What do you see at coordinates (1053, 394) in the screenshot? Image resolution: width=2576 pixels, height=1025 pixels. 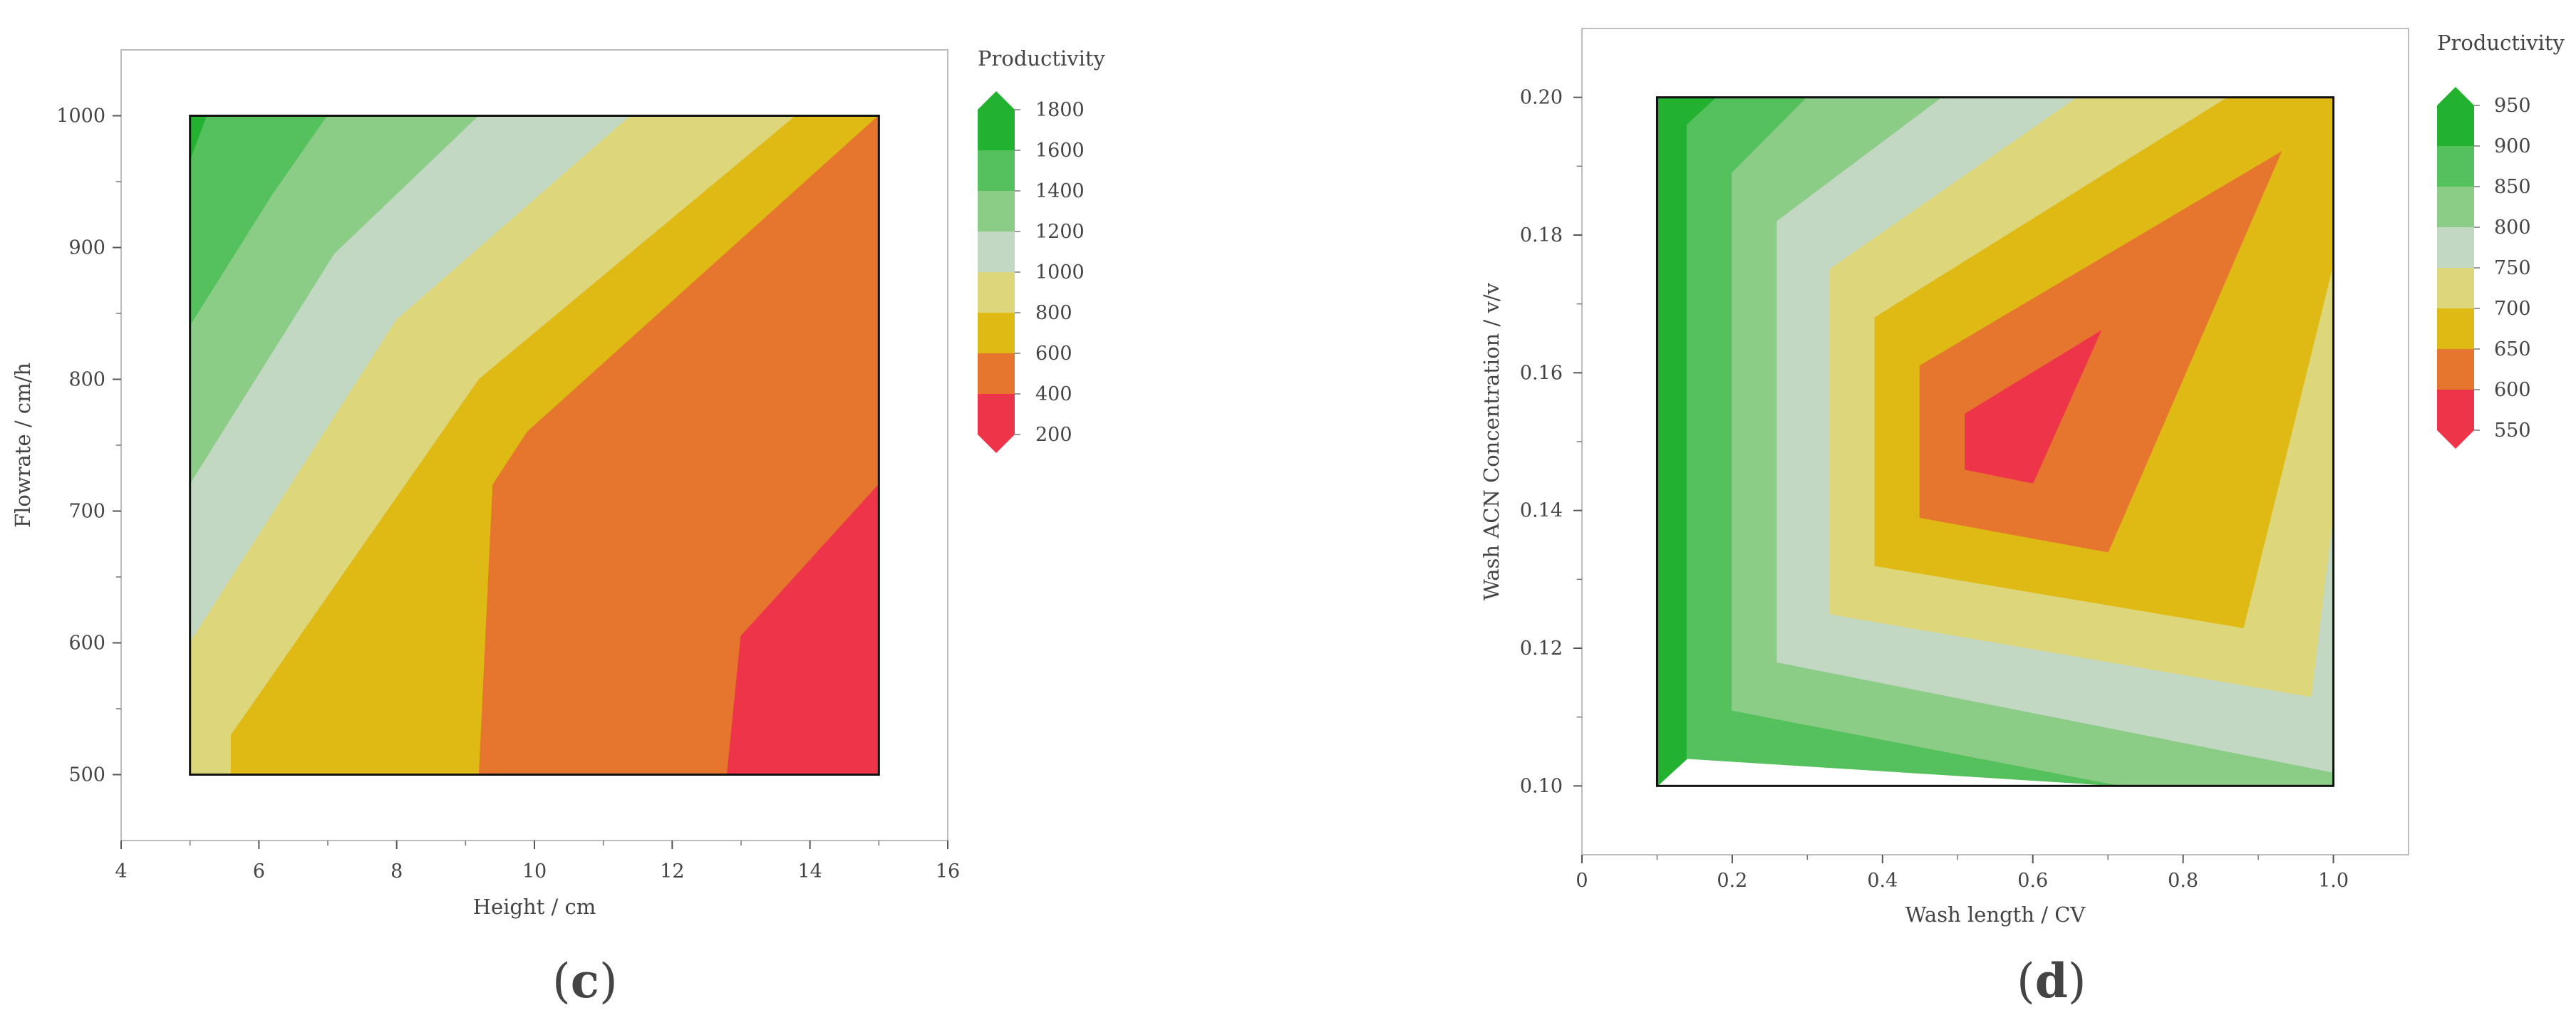 I see `legend-label: 400` at bounding box center [1053, 394].